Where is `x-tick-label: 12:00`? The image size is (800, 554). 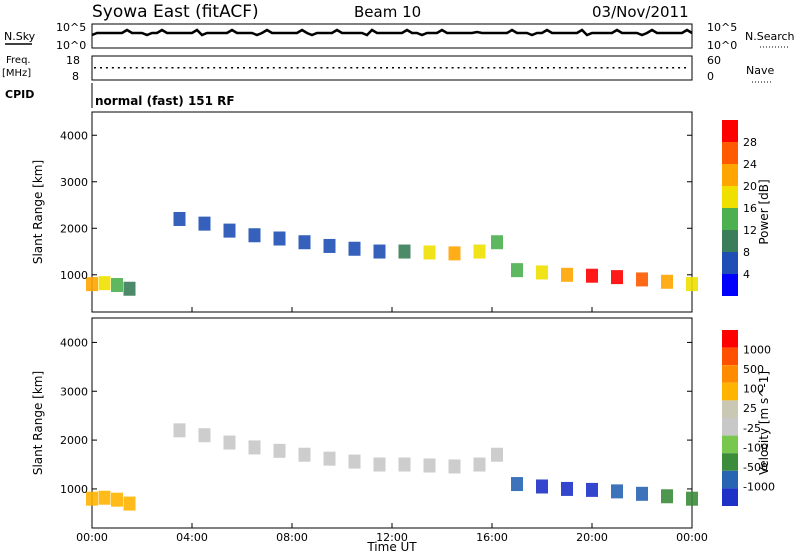
x-tick-label: 12:00 is located at coordinates (392, 537).